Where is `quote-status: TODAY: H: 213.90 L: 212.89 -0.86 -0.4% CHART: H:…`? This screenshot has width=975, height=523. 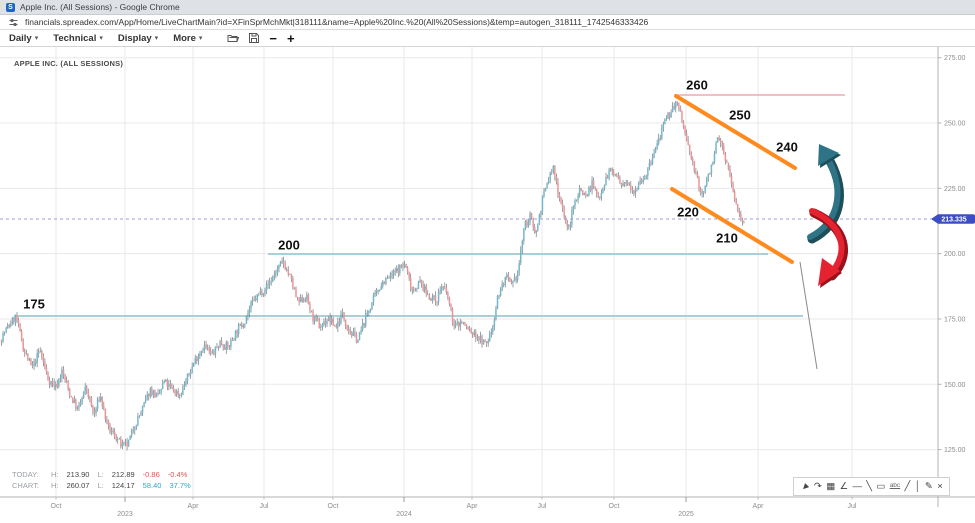
quote-status: TODAY: H: 213.90 L: 212.89 -0.86 -0.4% CHART: H:… is located at coordinates (102, 480).